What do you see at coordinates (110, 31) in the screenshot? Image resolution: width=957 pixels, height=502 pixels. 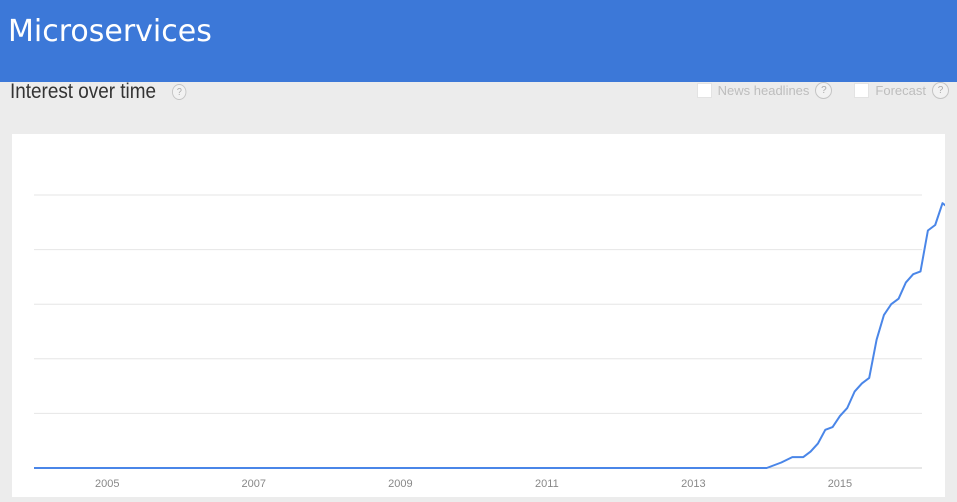 I see `page-title: Microservices` at bounding box center [110, 31].